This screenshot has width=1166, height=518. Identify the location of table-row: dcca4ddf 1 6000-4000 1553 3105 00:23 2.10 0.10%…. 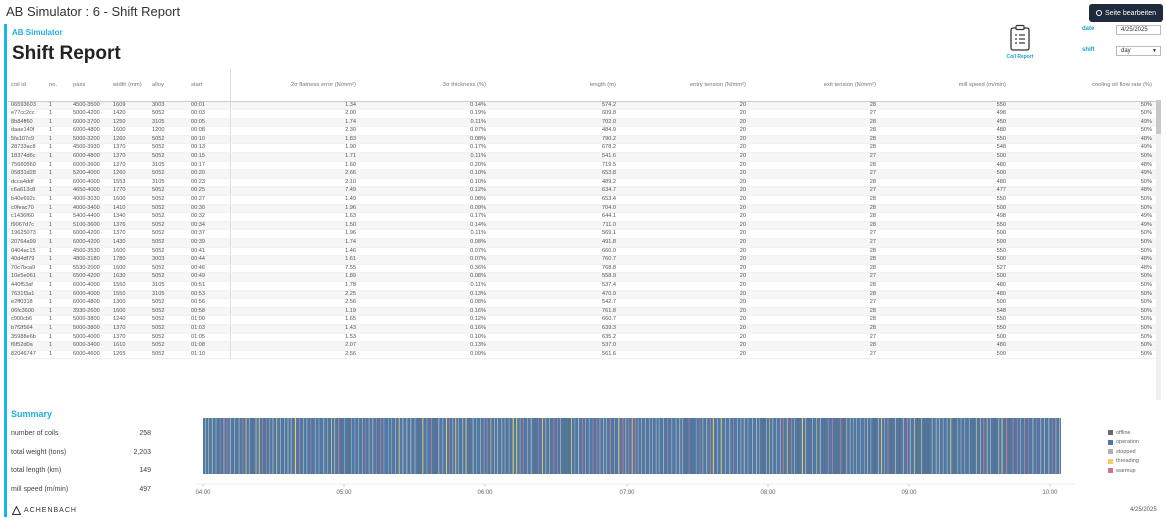
(582, 183).